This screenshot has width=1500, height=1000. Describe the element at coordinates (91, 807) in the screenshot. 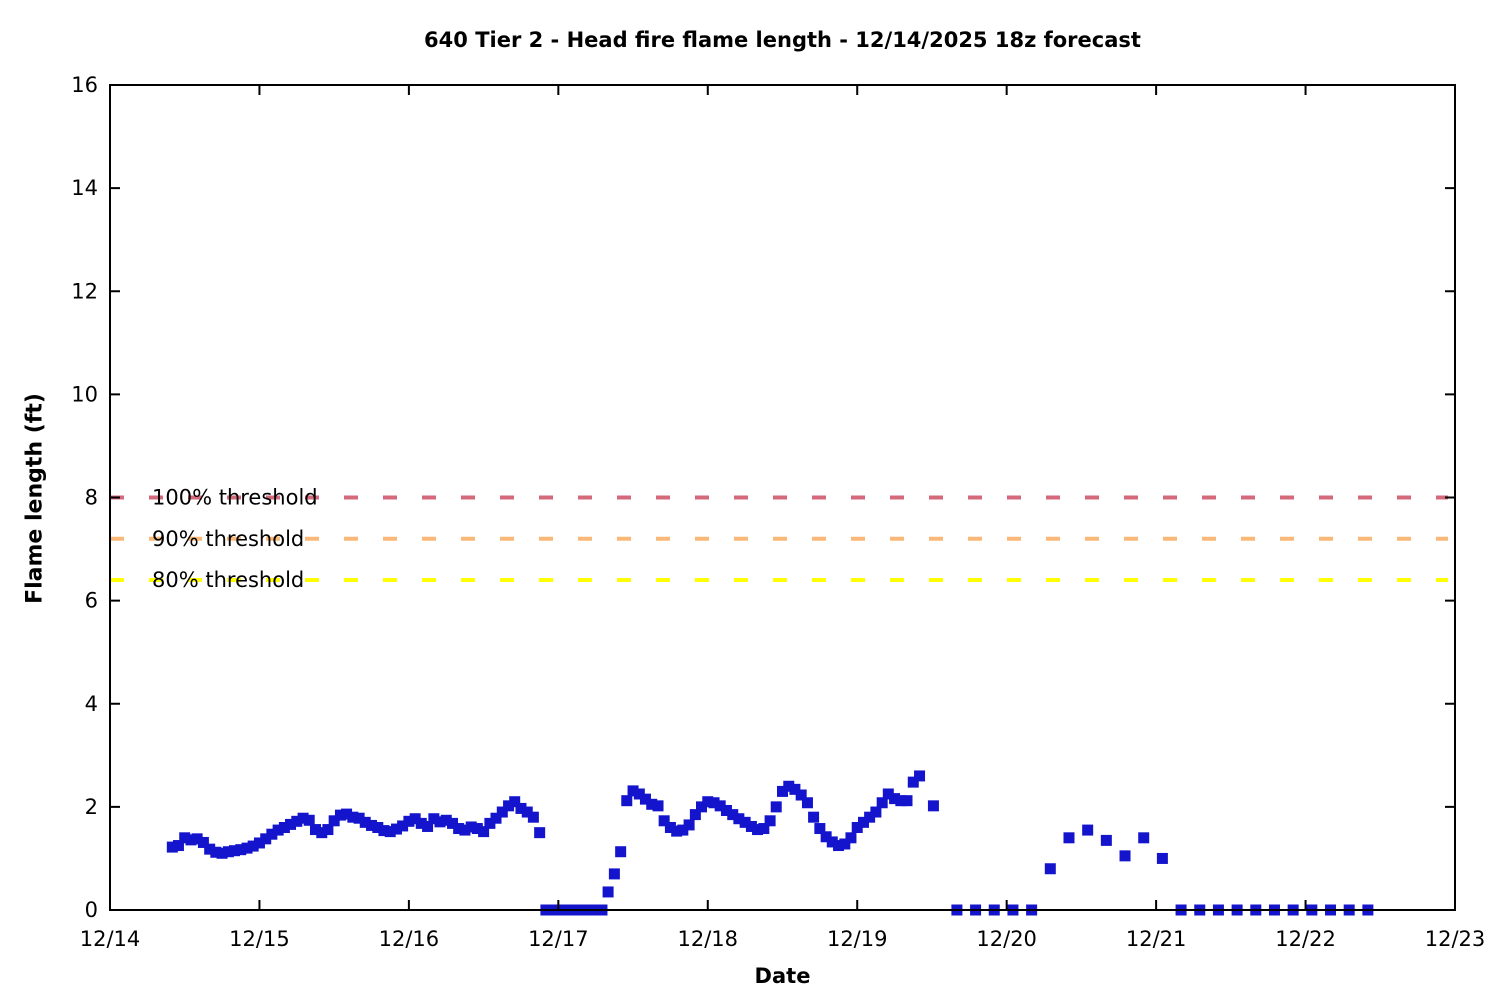

I see `y-tick-label: 2` at that location.